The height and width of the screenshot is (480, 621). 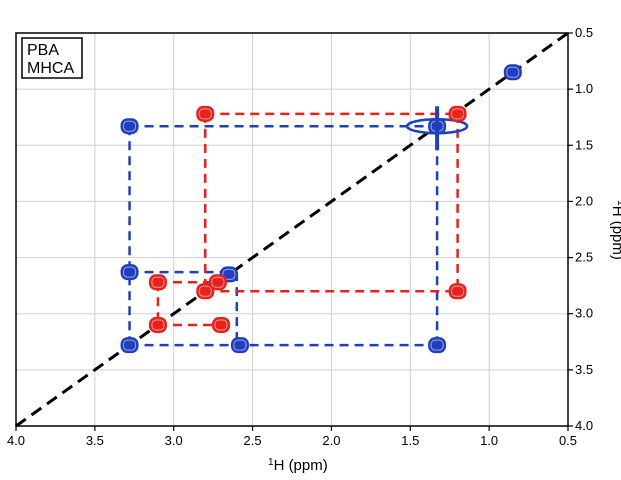 What do you see at coordinates (50, 68) in the screenshot?
I see `legend-entry-mhca: MHCA` at bounding box center [50, 68].